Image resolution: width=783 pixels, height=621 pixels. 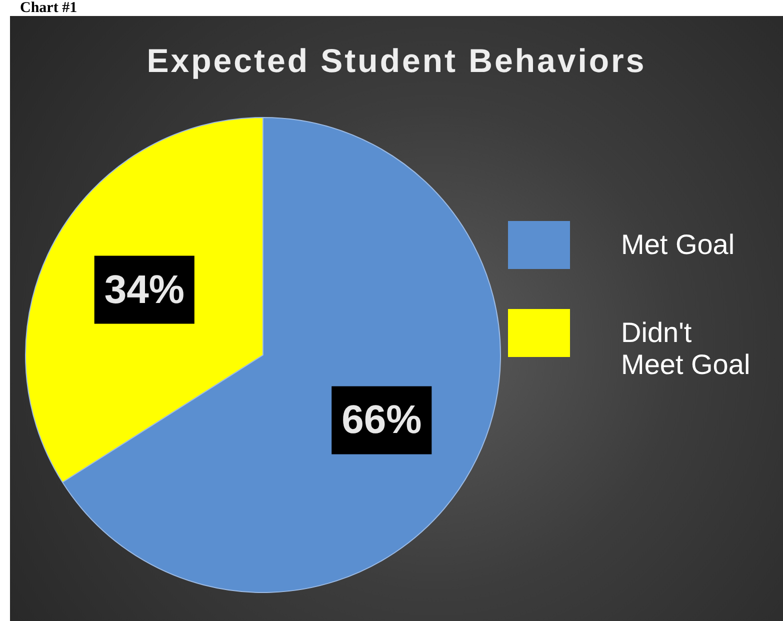 I want to click on chart-title: Expected Student Behaviors, so click(x=397, y=61).